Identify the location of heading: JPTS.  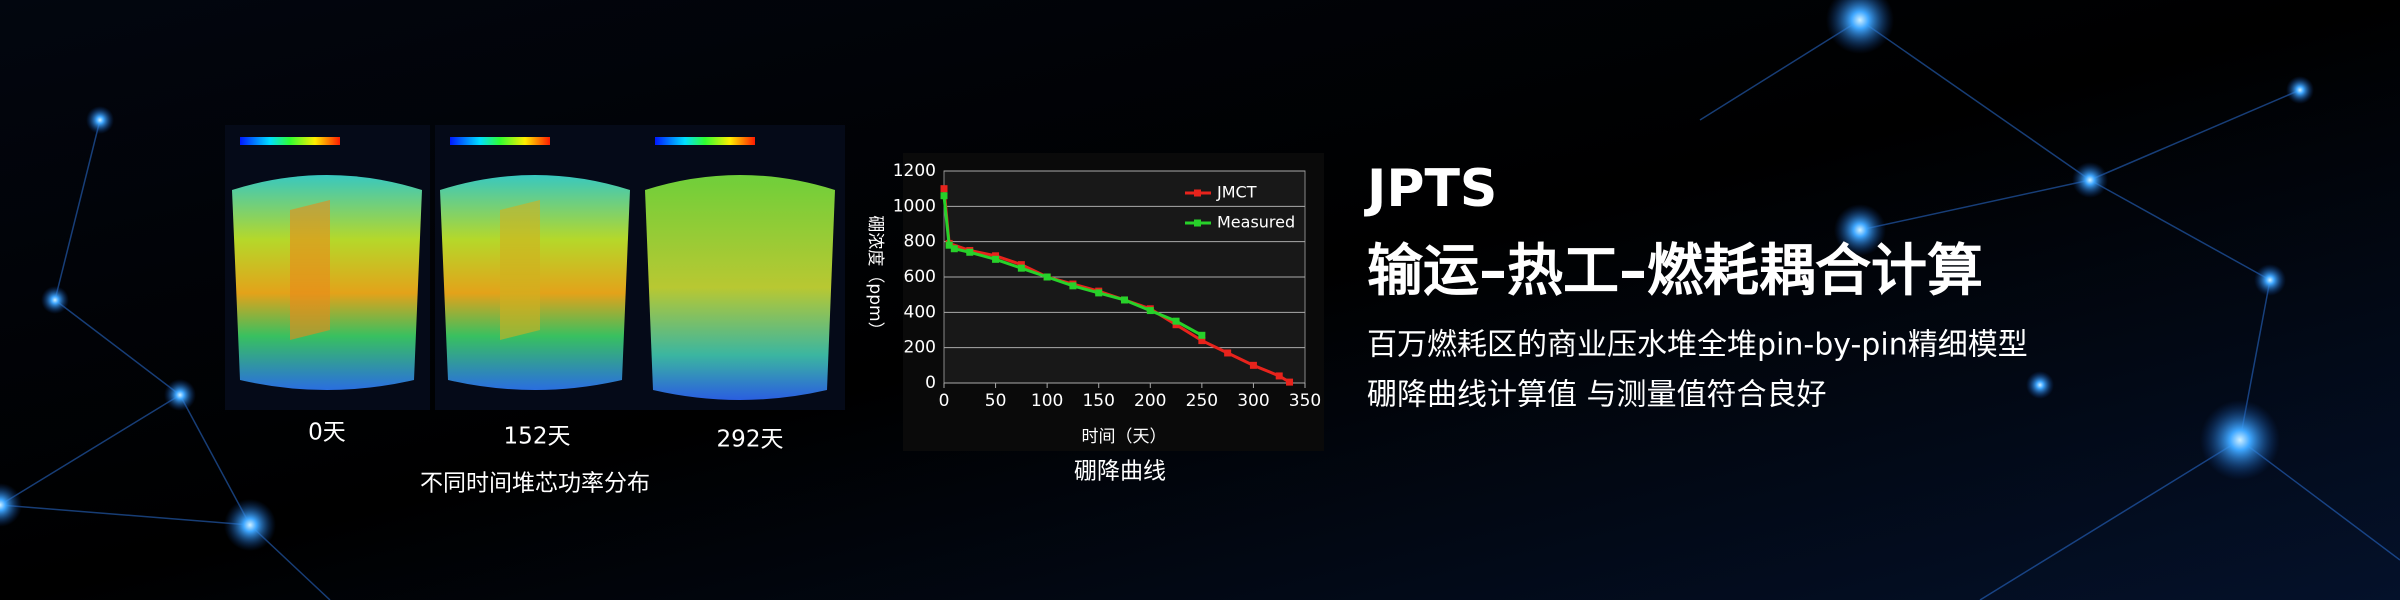
(1430, 189).